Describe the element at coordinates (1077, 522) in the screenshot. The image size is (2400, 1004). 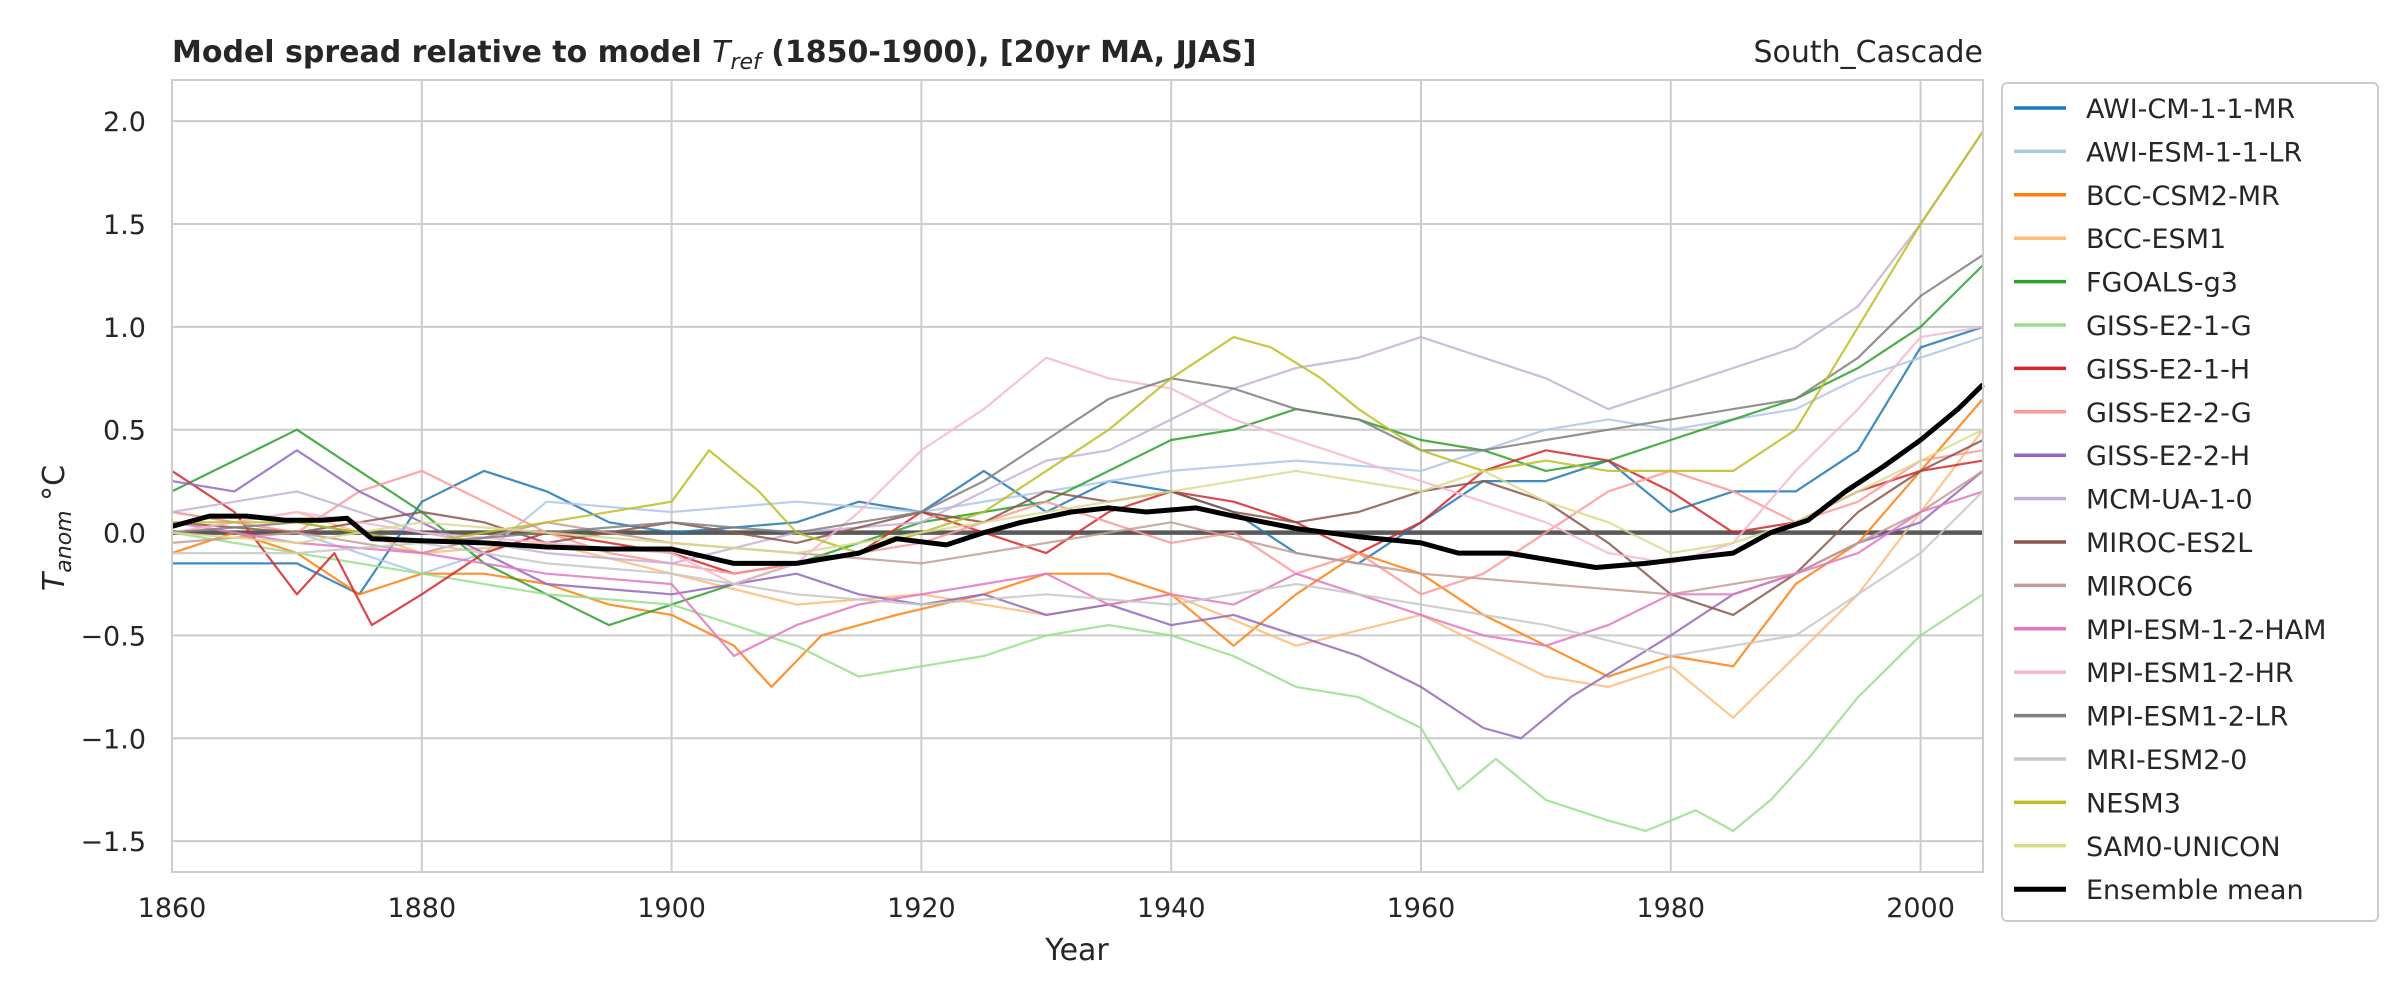
I see `series-line-giss-e2-2-g` at that location.